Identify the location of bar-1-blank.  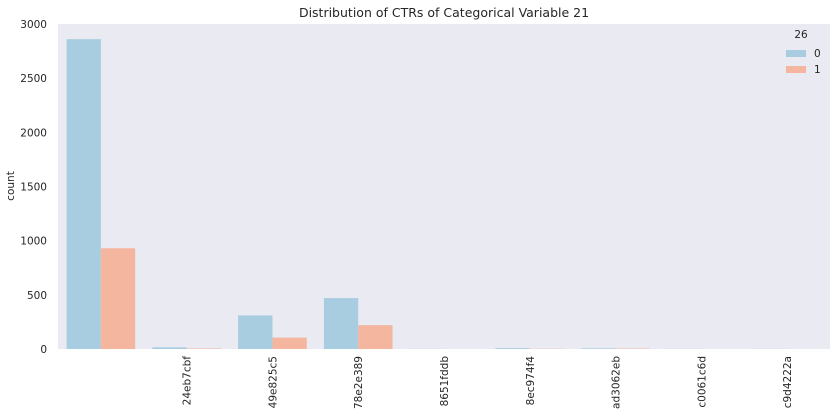
(118, 298).